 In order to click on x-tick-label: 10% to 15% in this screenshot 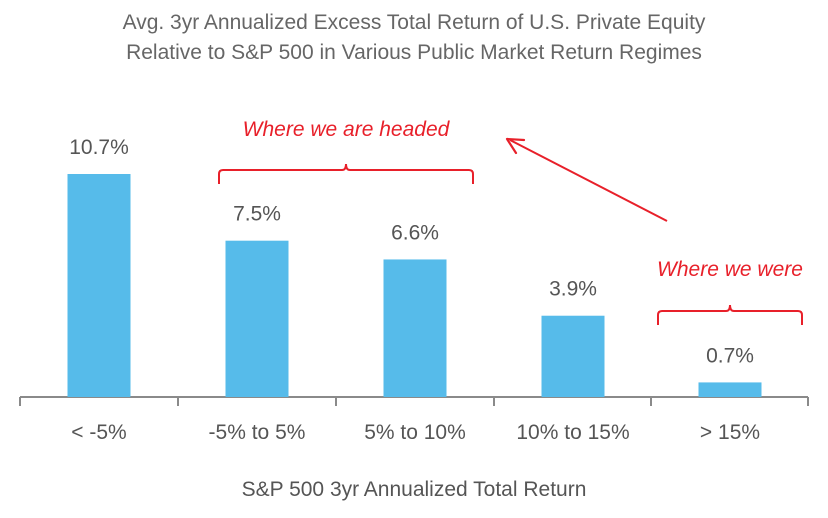, I will do `click(572, 432)`.